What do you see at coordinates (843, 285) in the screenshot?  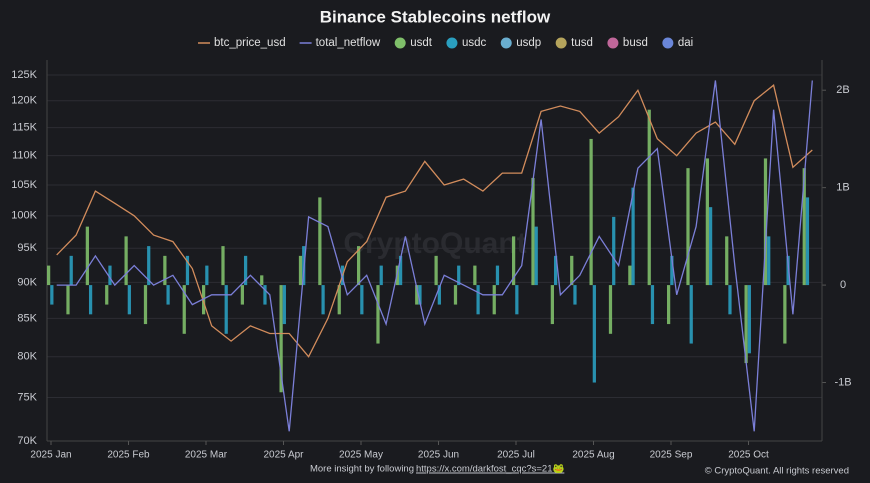 I see `y2-tick-label: 0` at bounding box center [843, 285].